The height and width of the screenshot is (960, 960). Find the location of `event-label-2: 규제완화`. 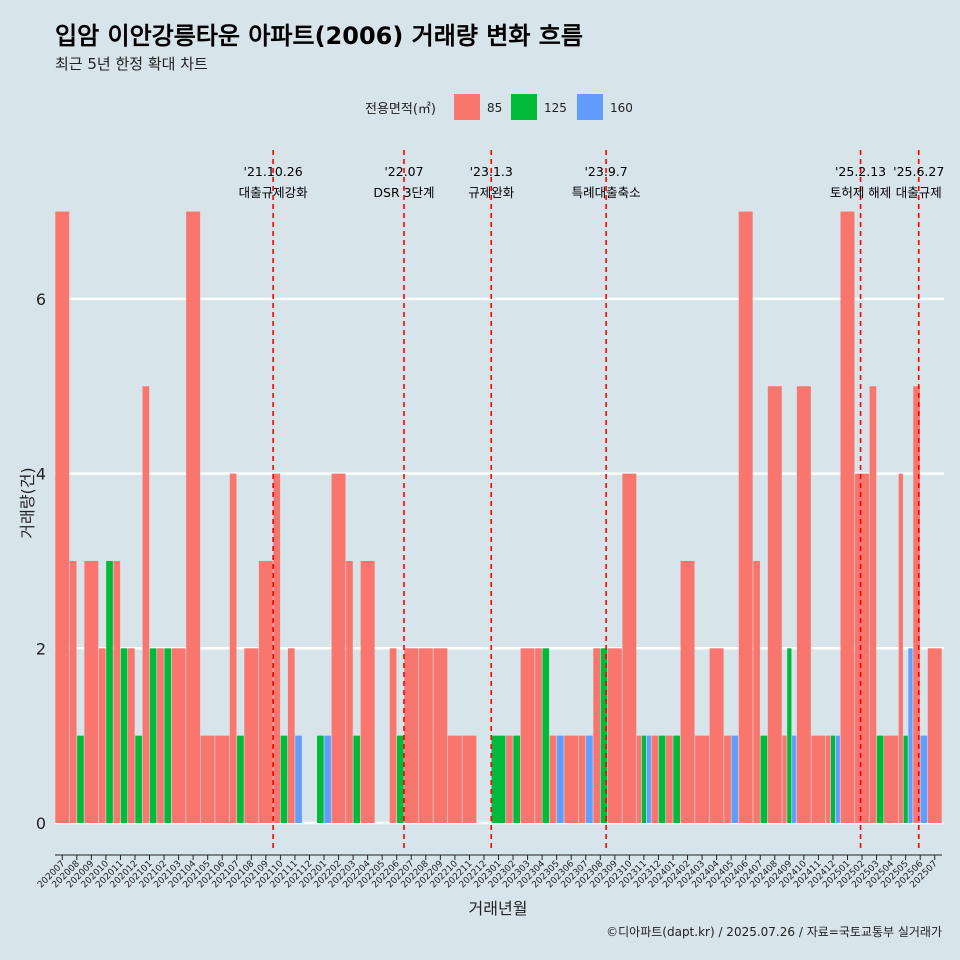

event-label-2: 규제완화 is located at coordinates (491, 192).